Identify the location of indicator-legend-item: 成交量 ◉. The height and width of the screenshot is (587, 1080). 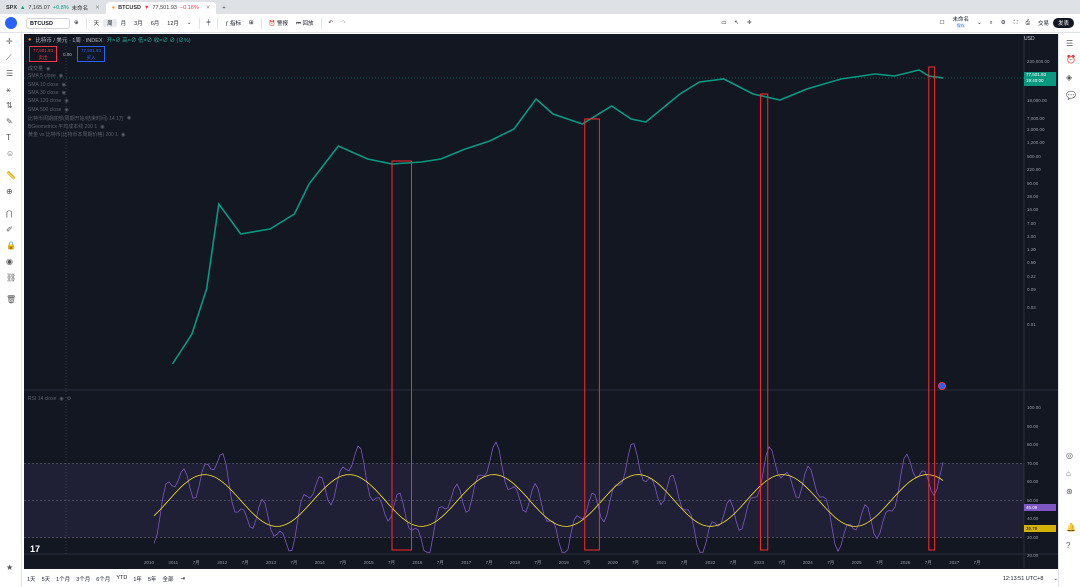
(39, 69).